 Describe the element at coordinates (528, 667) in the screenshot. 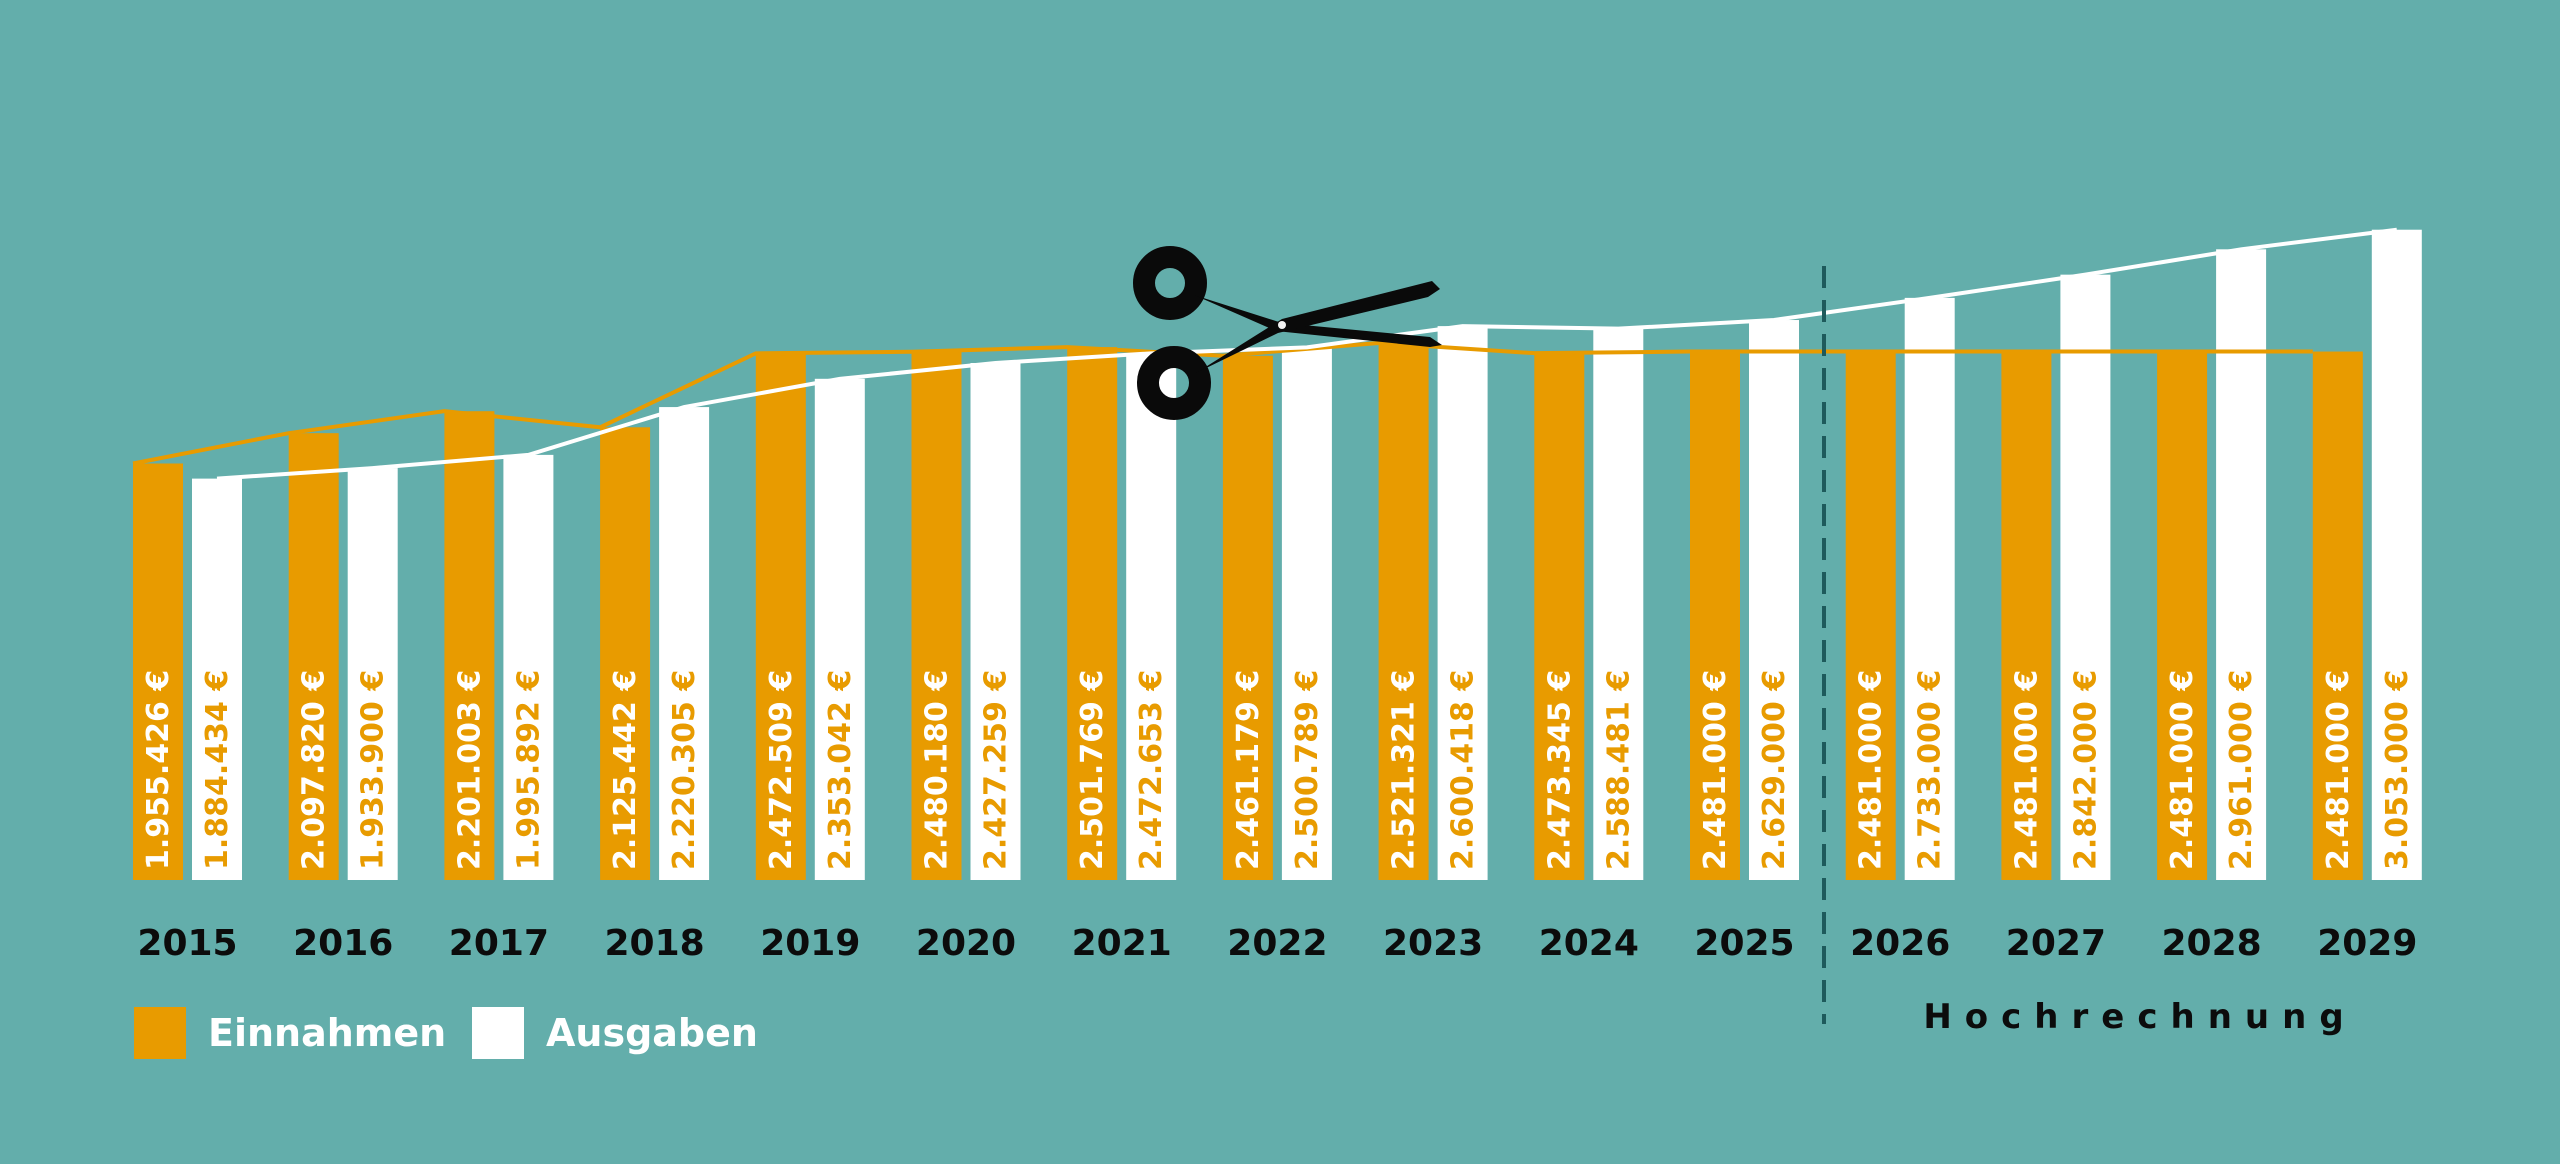

I see `bar-ausgaben-2017` at that location.